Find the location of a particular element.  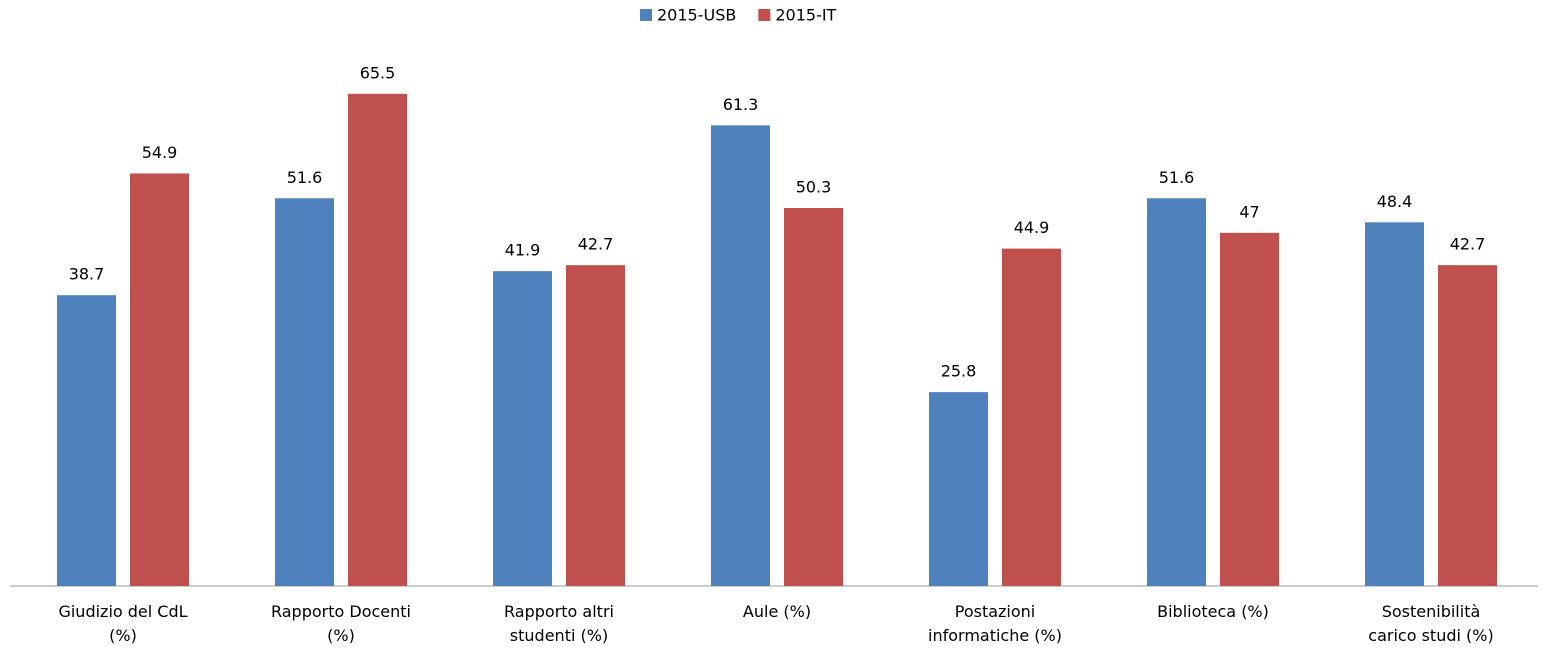

x-tick-label: Aule (%) is located at coordinates (777, 611).